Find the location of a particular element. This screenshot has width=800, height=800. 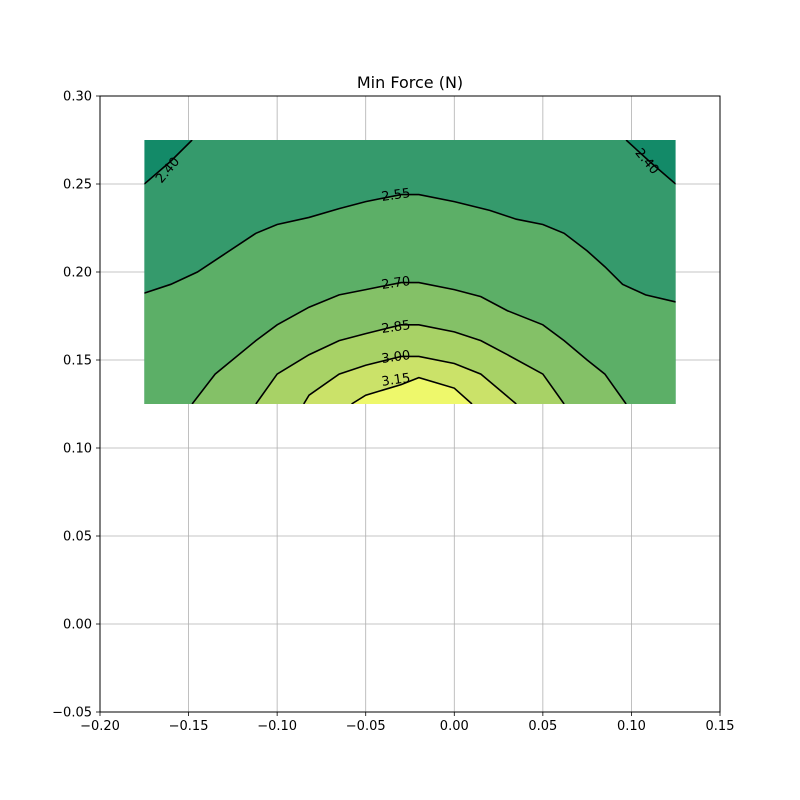

contour-label-group: 2.85 is located at coordinates (396, 327).